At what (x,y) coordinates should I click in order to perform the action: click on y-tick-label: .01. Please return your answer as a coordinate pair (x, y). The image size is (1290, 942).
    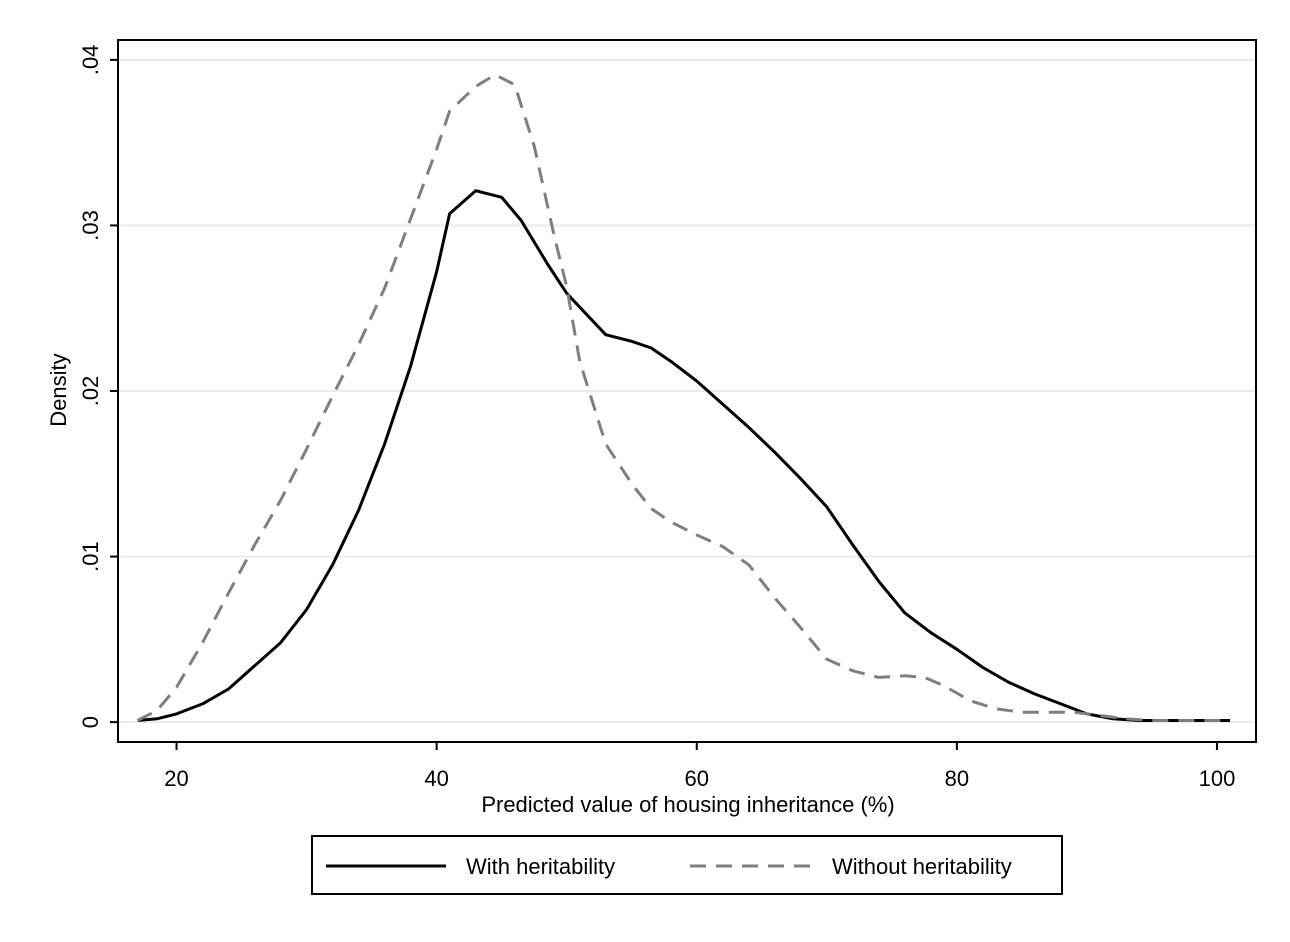
    Looking at the image, I should click on (90, 556).